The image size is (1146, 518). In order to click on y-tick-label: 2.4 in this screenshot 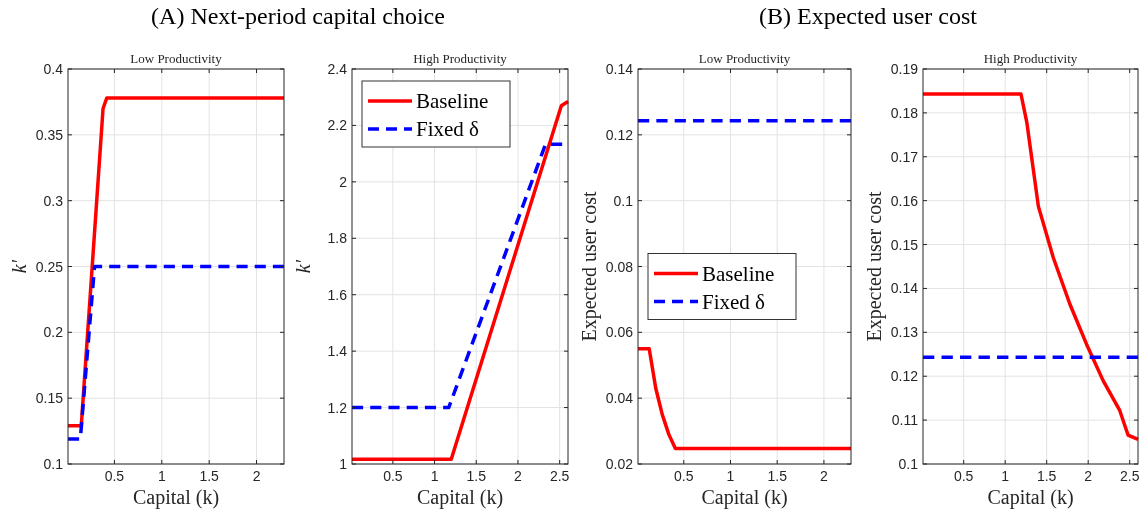, I will do `click(337, 69)`.